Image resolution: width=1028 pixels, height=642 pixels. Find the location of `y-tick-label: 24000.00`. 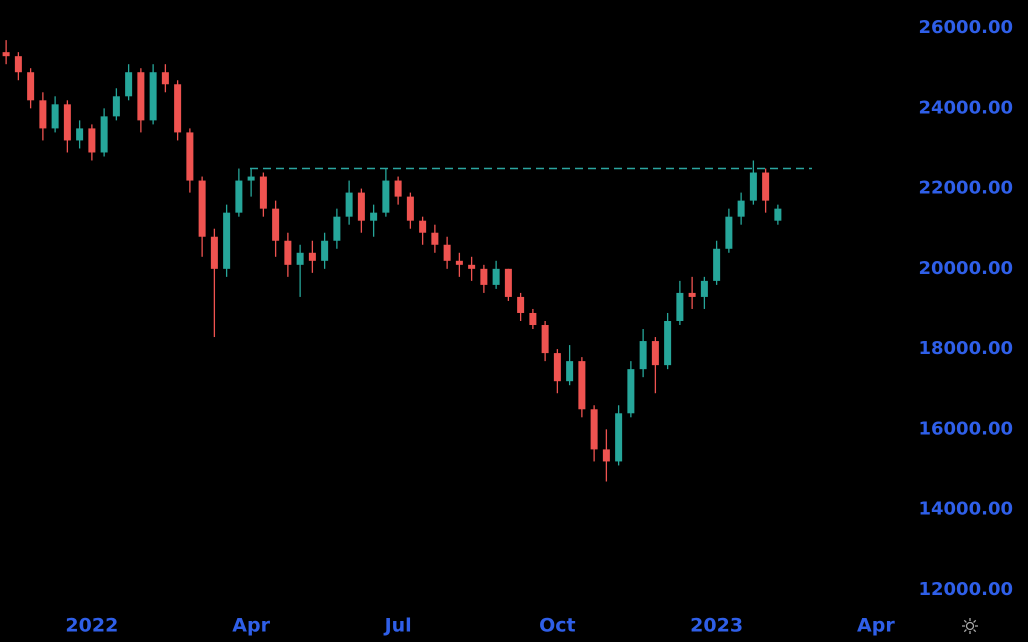

y-tick-label: 24000.00 is located at coordinates (965, 107).